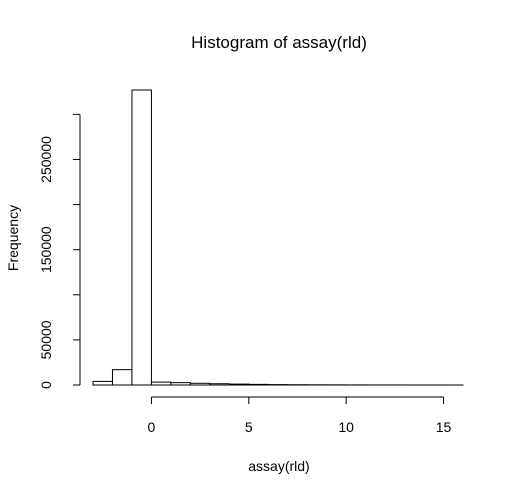 Image resolution: width=519 pixels, height=495 pixels. I want to click on x-tick-label-3: 15, so click(444, 427).